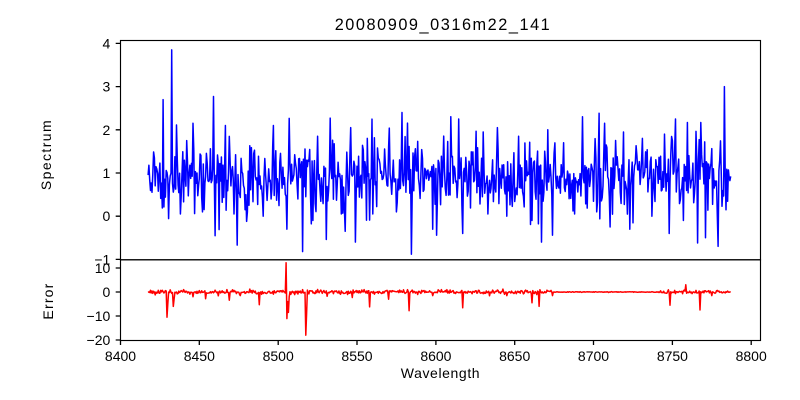  I want to click on svg-text: 10, so click(103, 268).